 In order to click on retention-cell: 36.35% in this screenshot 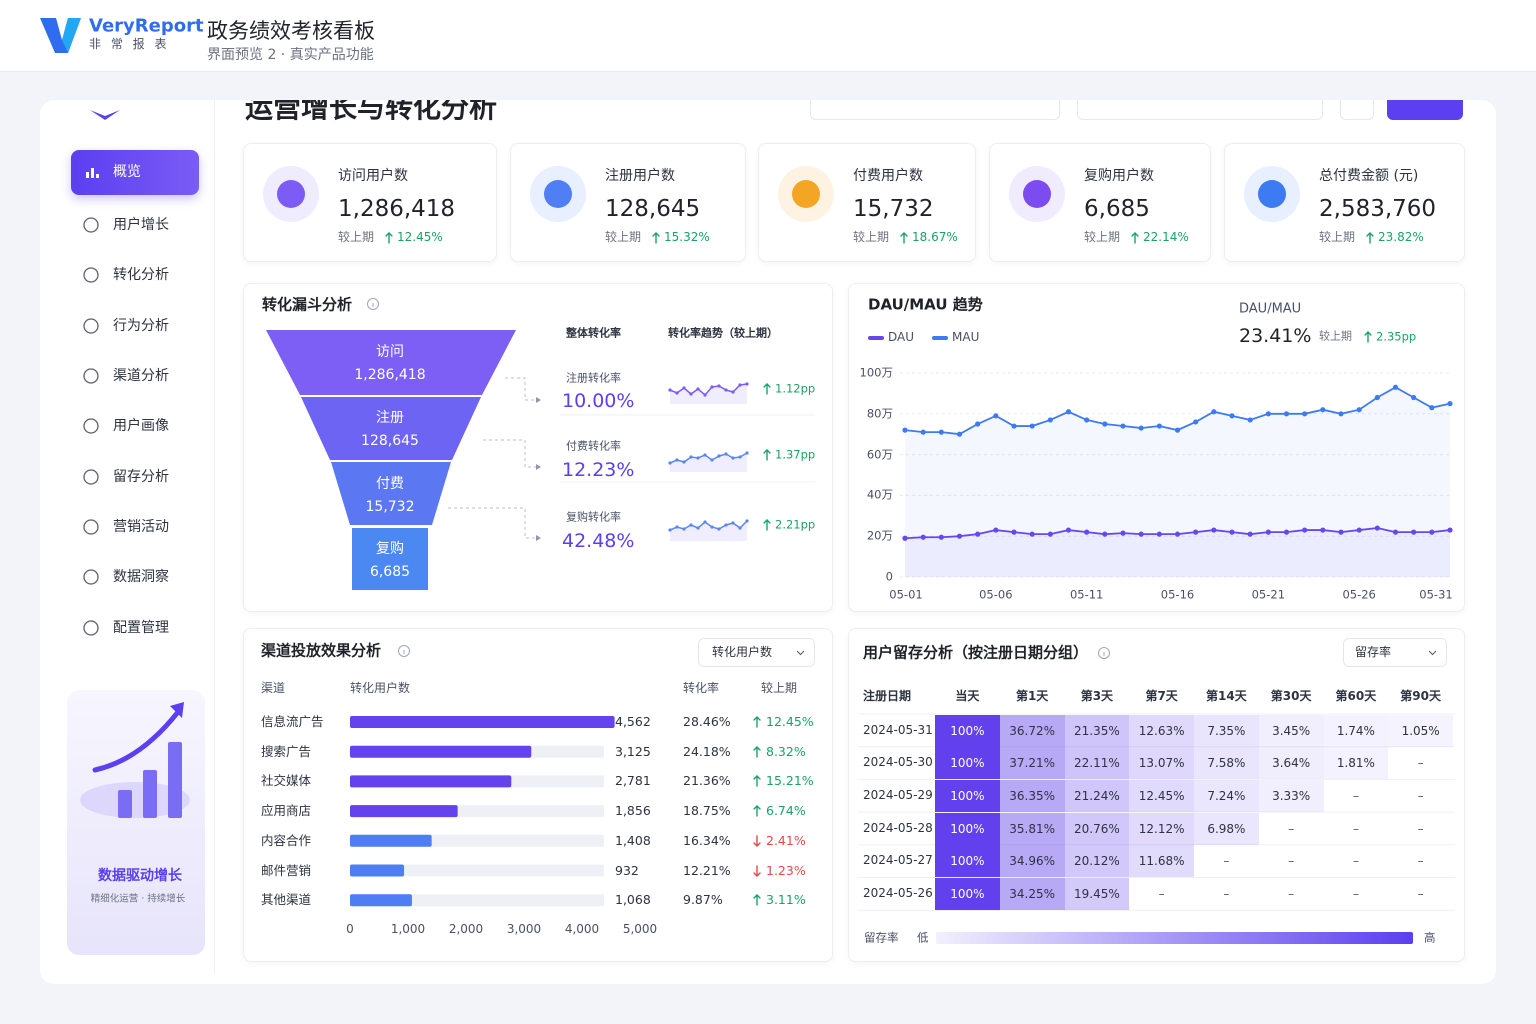, I will do `click(1032, 795)`.